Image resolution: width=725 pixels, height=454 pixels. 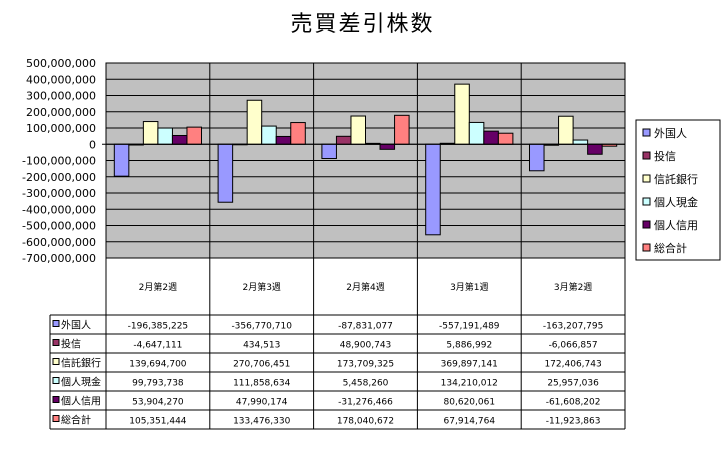 I want to click on data-label: 48,900,743, so click(x=366, y=346).